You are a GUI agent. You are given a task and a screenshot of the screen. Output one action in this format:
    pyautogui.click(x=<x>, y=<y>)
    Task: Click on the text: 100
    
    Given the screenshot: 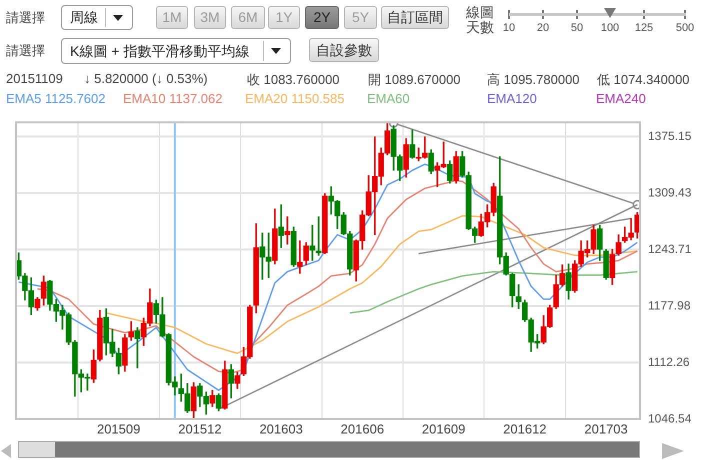 What is the action you would take?
    pyautogui.click(x=610, y=28)
    